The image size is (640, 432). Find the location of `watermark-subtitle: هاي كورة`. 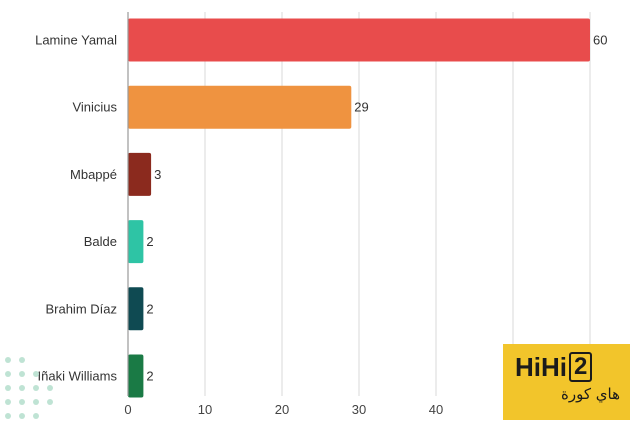

watermark-subtitle: هاي كورة is located at coordinates (590, 394).